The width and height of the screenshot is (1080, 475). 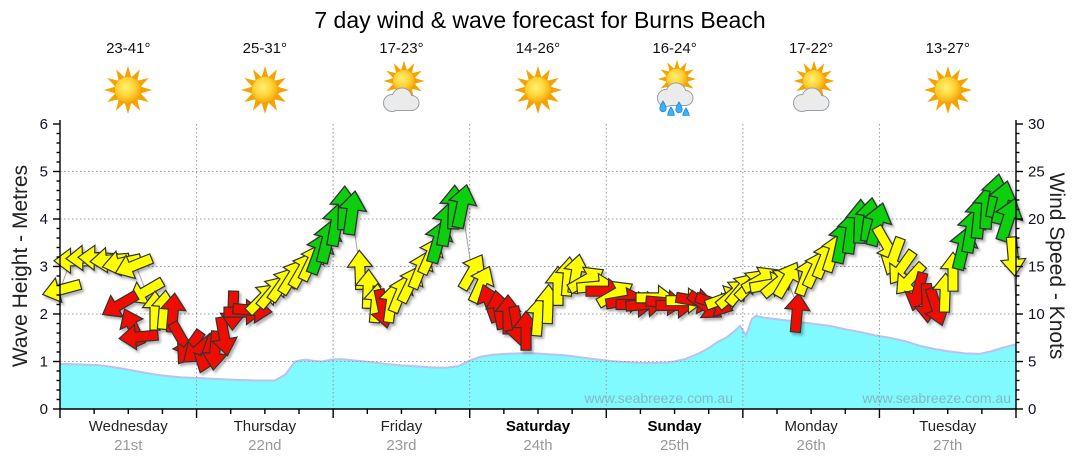 I want to click on day-date: 26th, so click(x=811, y=445).